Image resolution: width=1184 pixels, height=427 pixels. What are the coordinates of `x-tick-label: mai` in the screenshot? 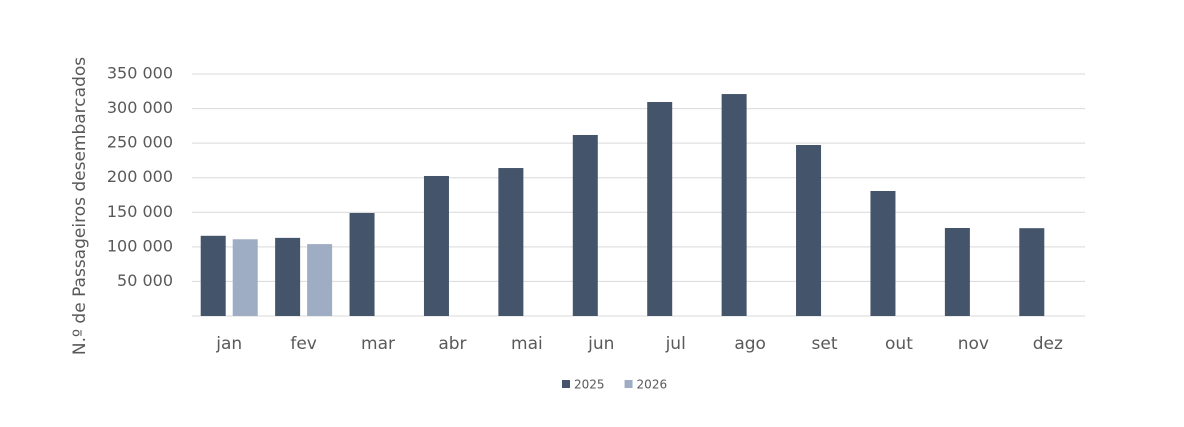 It's located at (527, 344).